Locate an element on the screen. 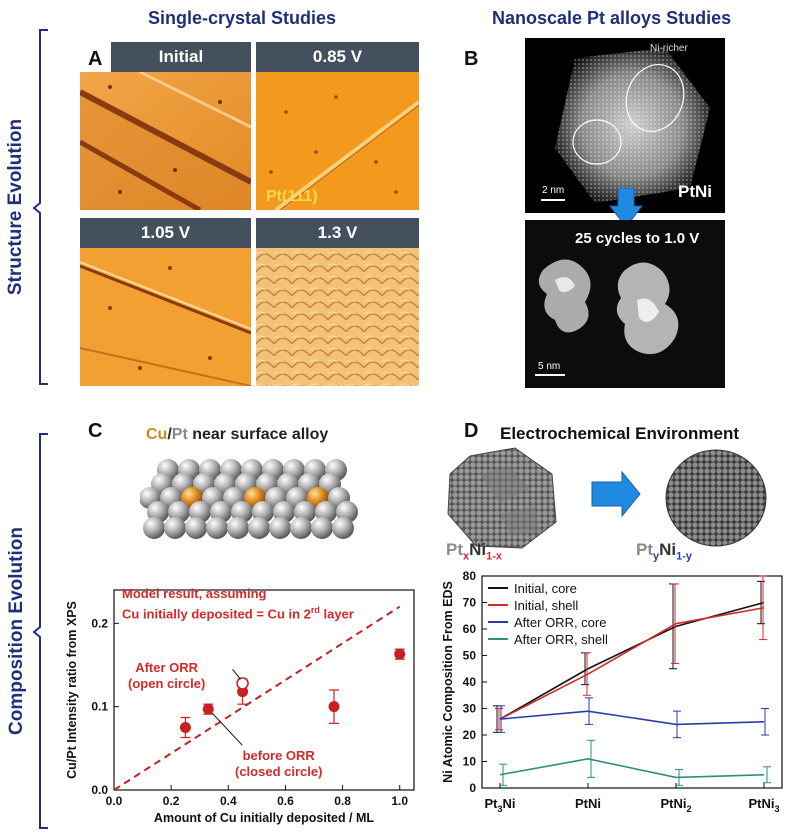  legend-label: After ORR, shell is located at coordinates (561, 639).